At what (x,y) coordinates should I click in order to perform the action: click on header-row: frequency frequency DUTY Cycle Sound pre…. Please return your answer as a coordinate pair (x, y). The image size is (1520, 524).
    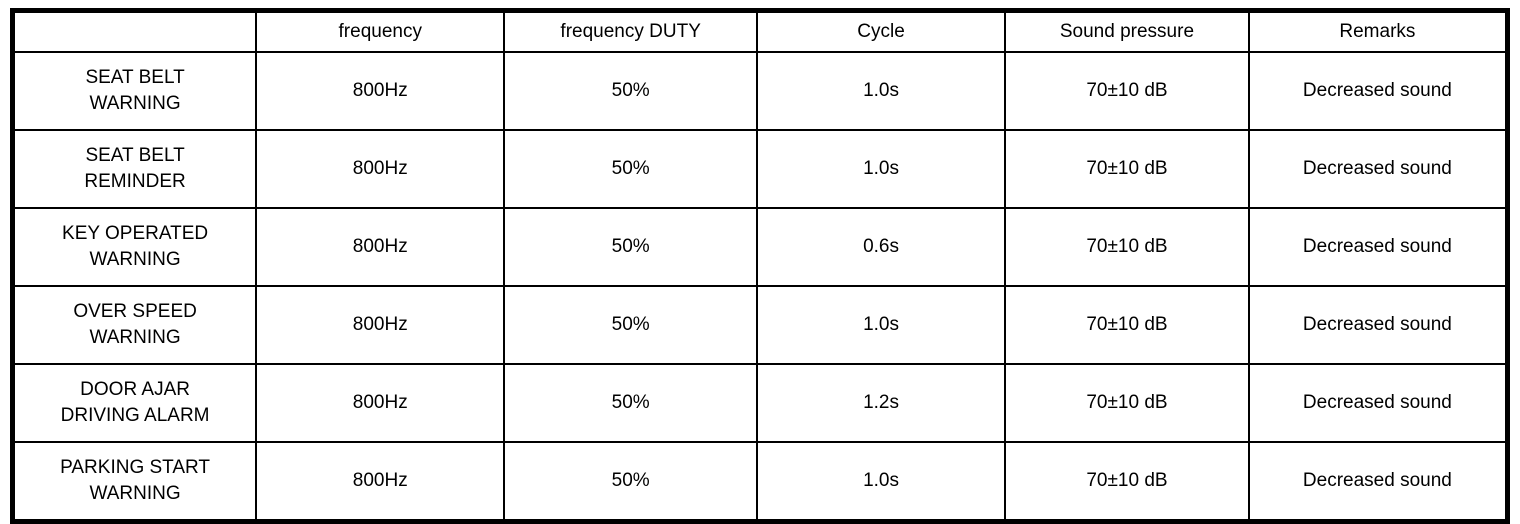
    Looking at the image, I should click on (760, 31).